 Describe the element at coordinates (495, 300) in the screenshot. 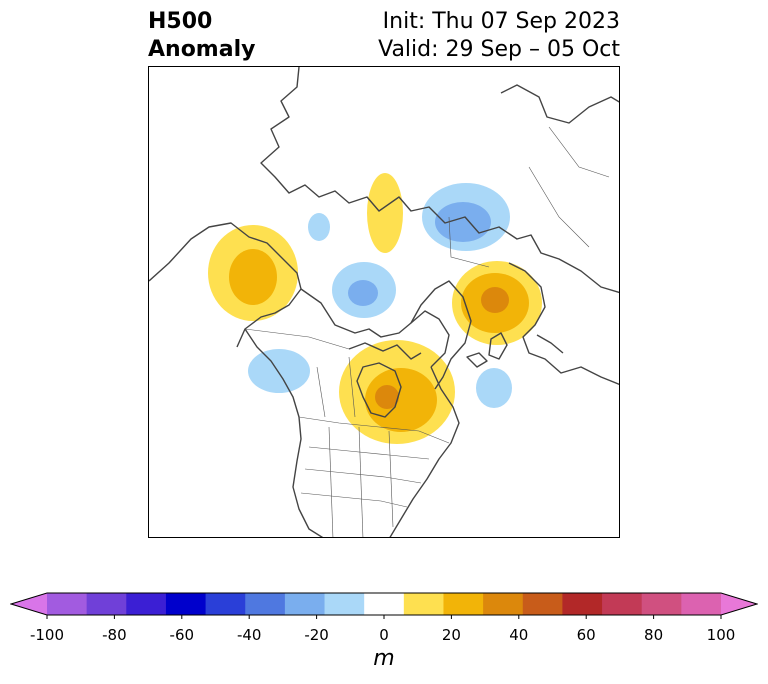

I see `anomaly-positive-scandinavia-core` at that location.